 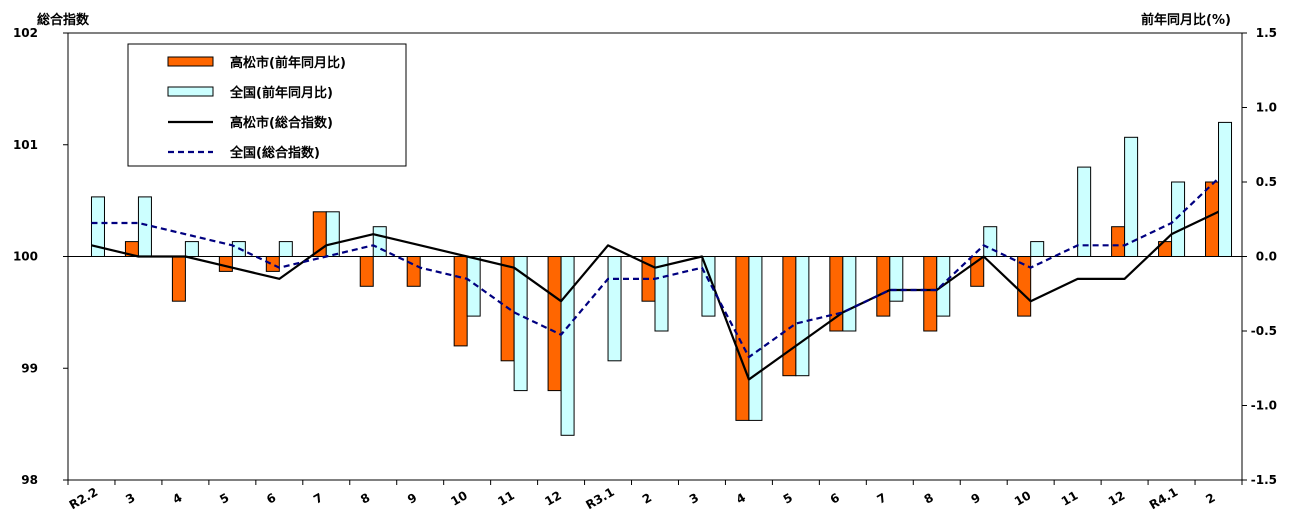 What do you see at coordinates (190, 91) in the screenshot?
I see `legend-swatch-national-yoy` at bounding box center [190, 91].